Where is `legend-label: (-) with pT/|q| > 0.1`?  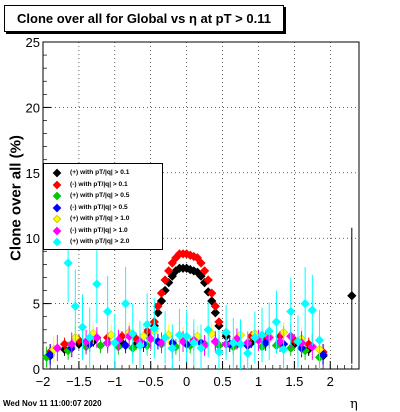
legend-label: (-) with pT/|q| > 0.1 is located at coordinates (99, 184).